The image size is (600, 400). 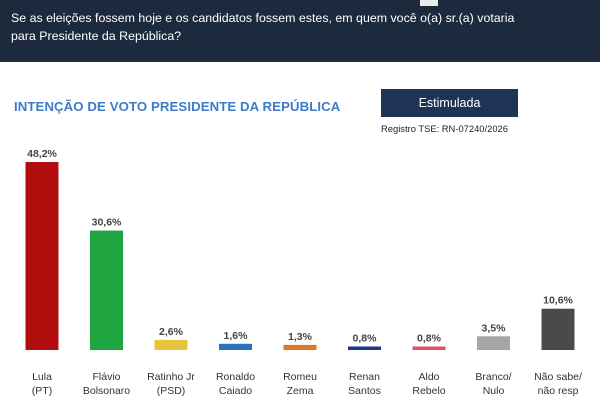 I want to click on category-label-0-line-0: Lula, so click(x=42, y=377).